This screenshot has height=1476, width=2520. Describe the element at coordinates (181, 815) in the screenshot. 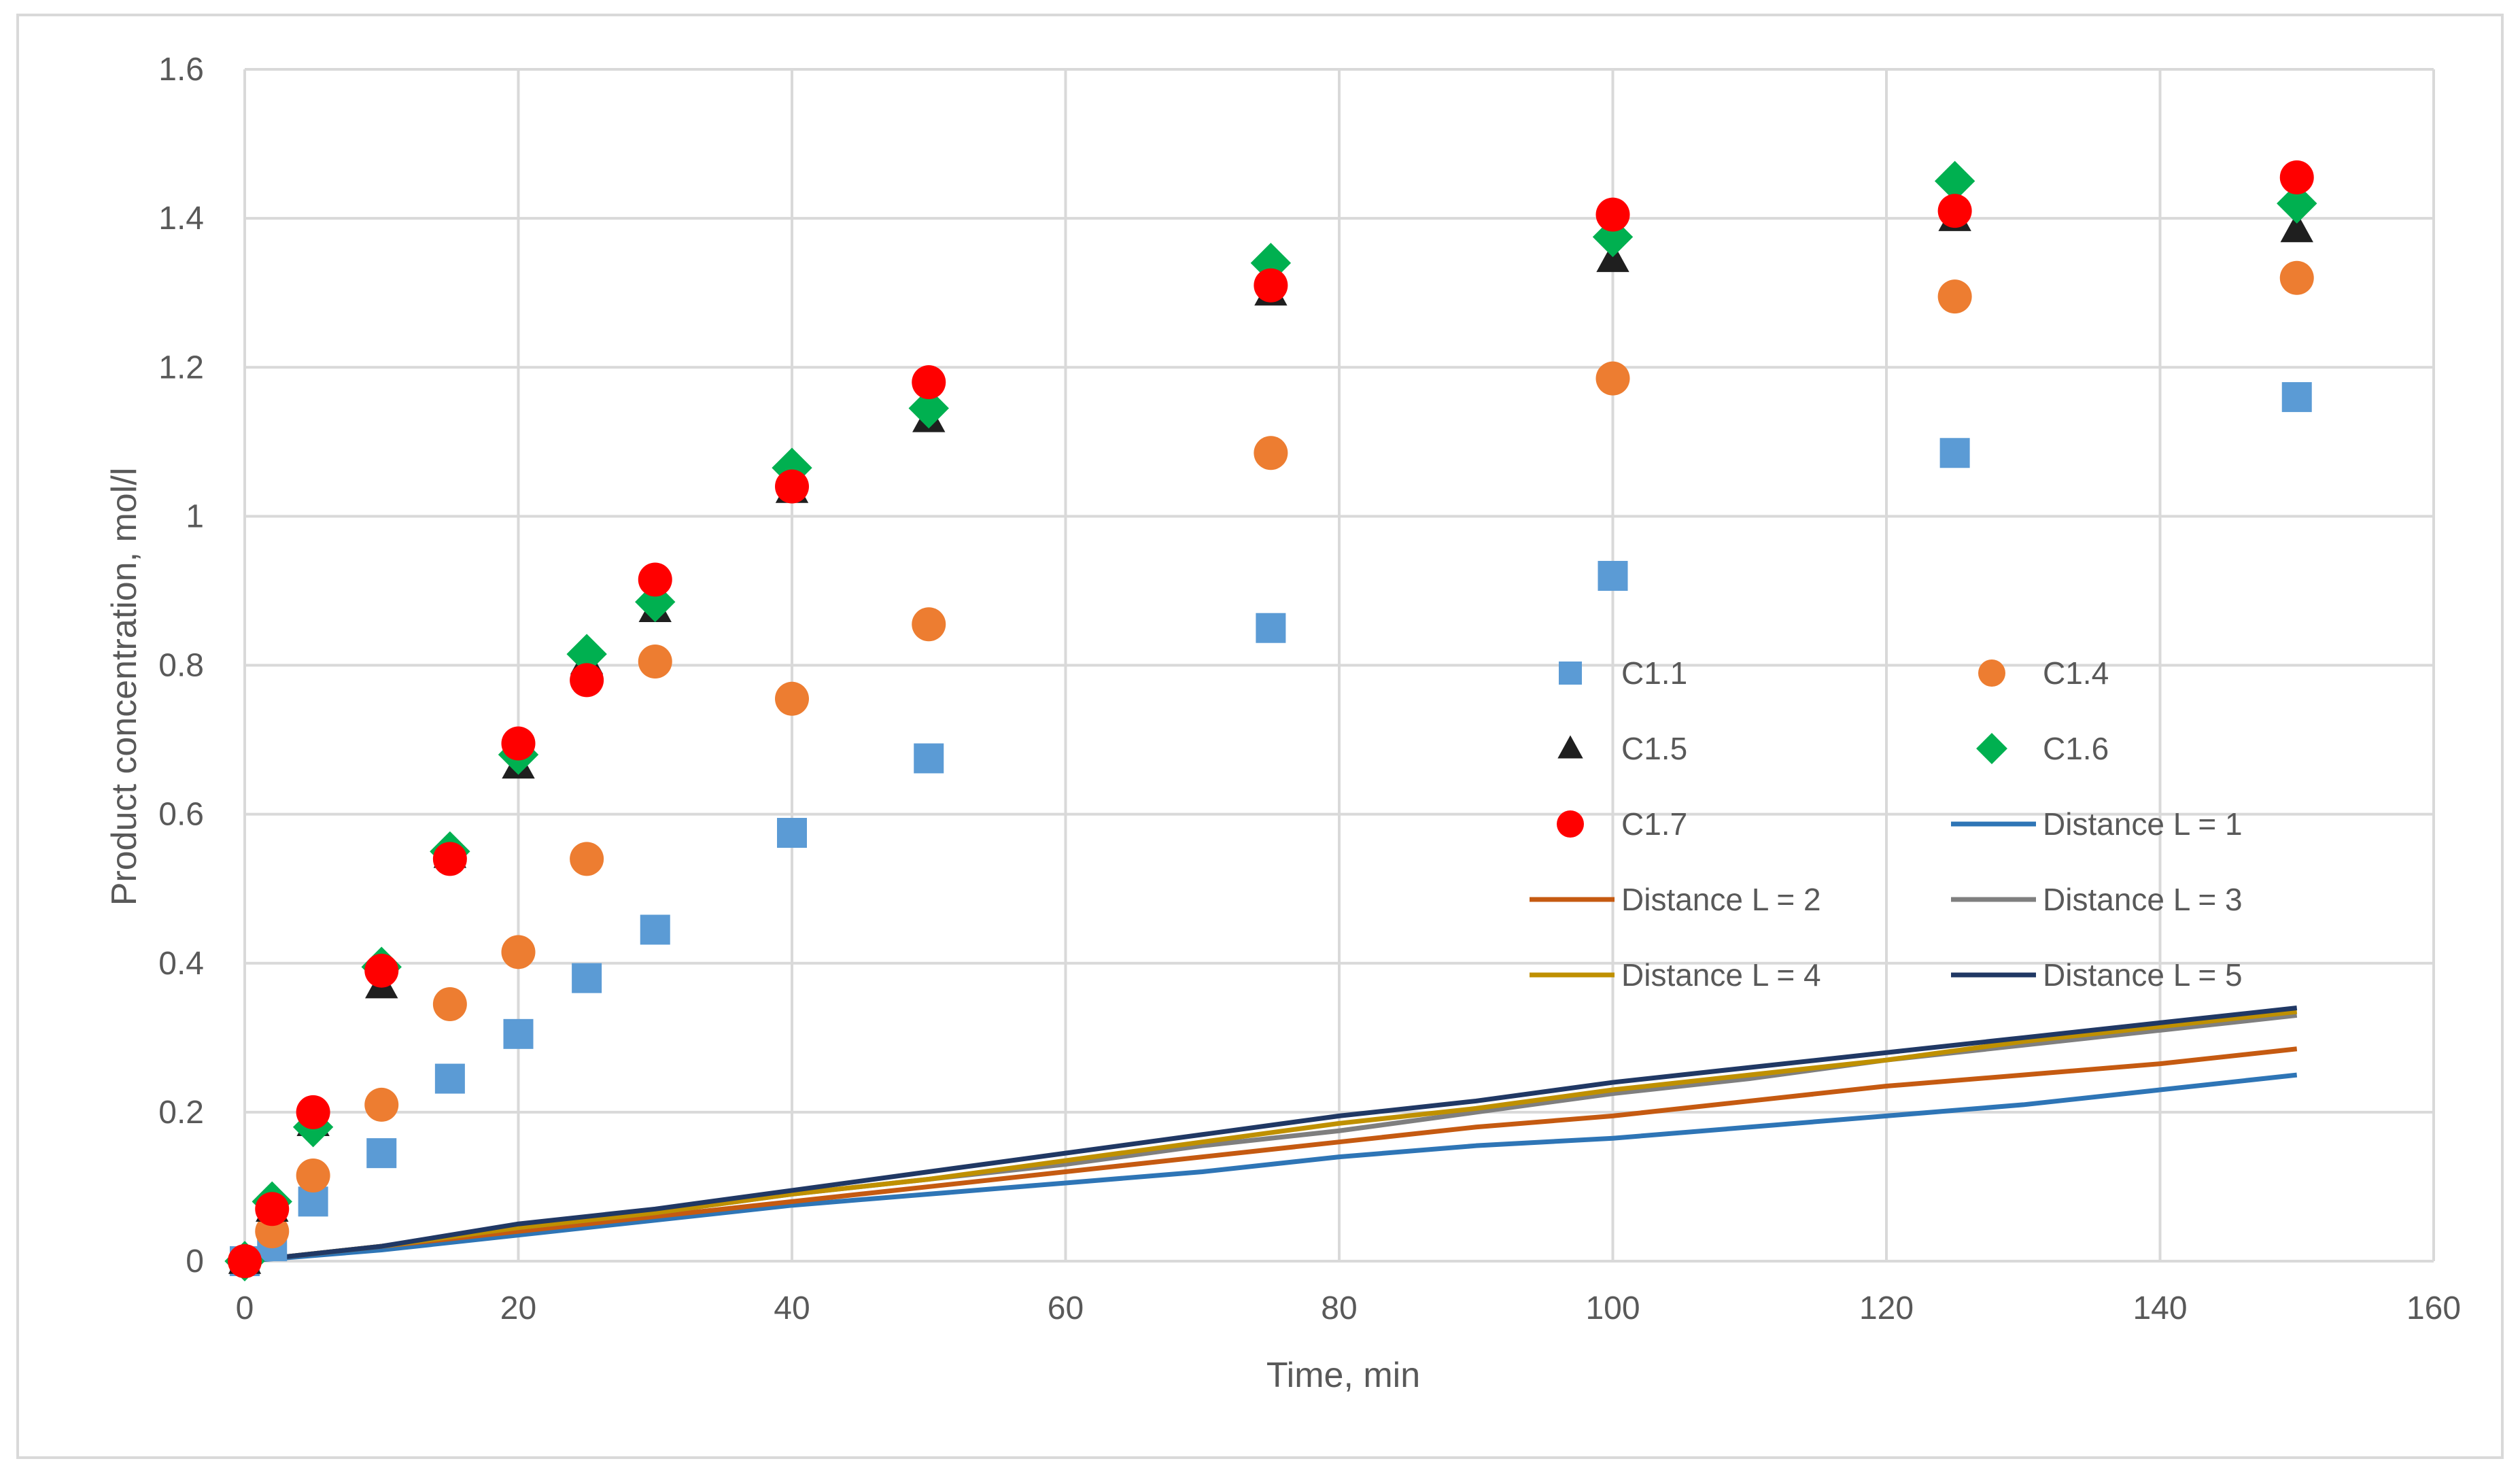

I see `y-tick-label: 0.6` at that location.